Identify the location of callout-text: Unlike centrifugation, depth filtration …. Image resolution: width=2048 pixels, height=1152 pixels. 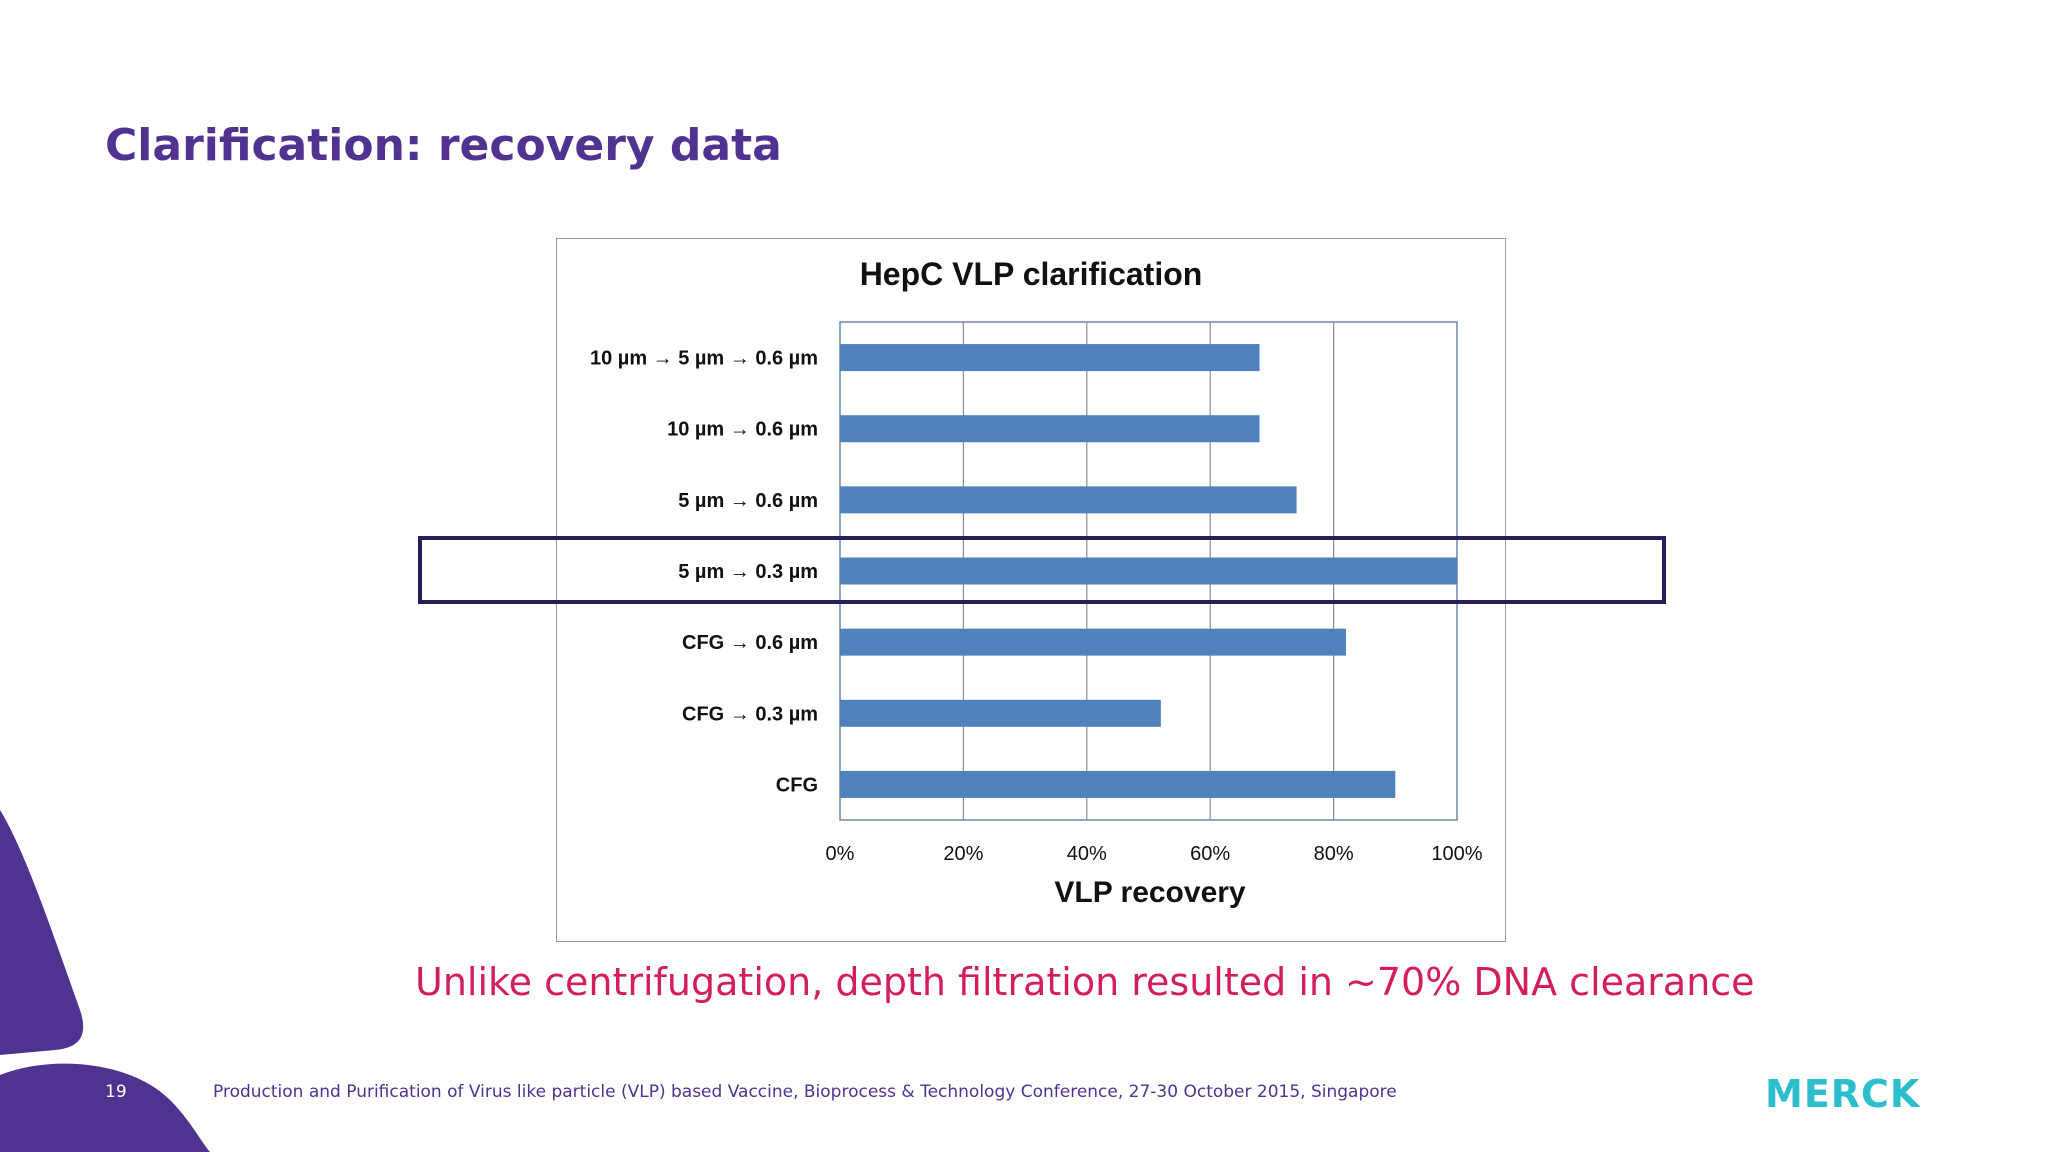
(1085, 982).